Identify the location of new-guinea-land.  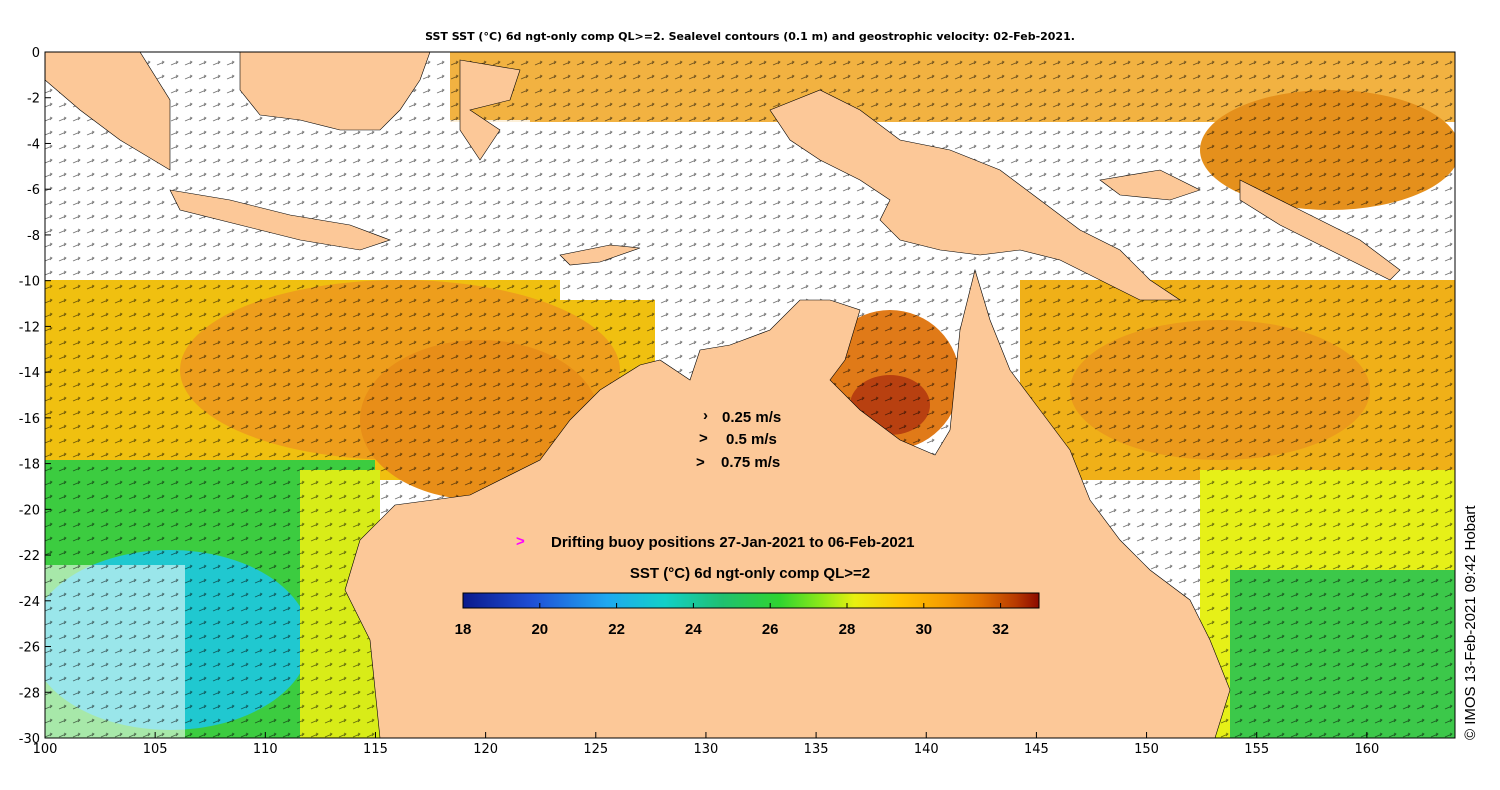
(975, 195).